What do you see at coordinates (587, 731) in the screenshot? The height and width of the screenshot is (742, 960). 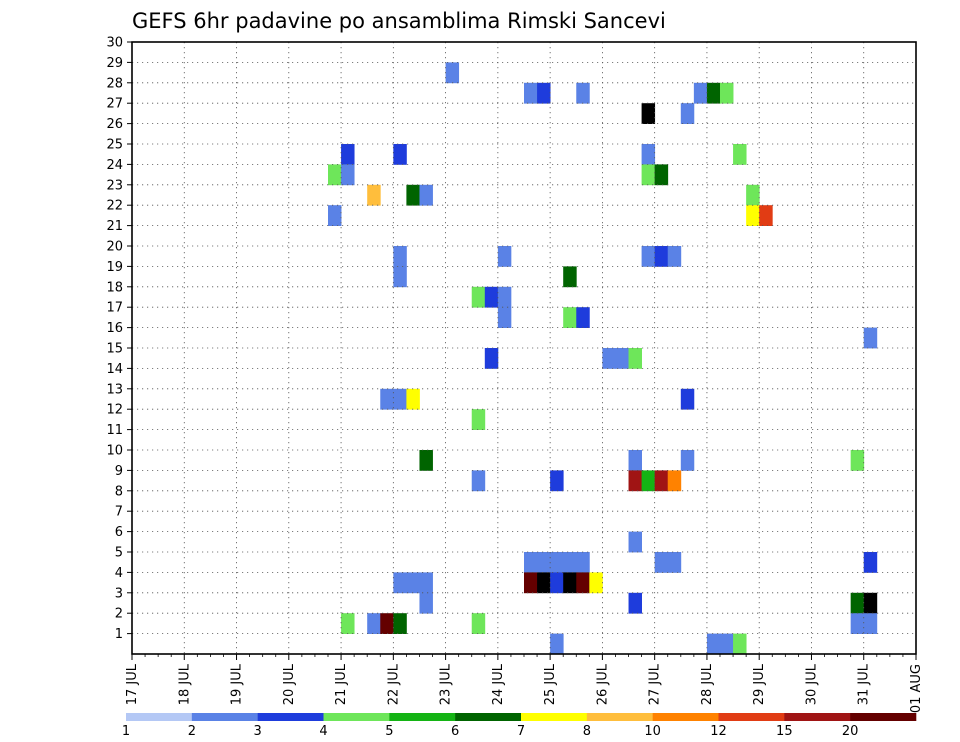 I see `colorbar-label: 8` at bounding box center [587, 731].